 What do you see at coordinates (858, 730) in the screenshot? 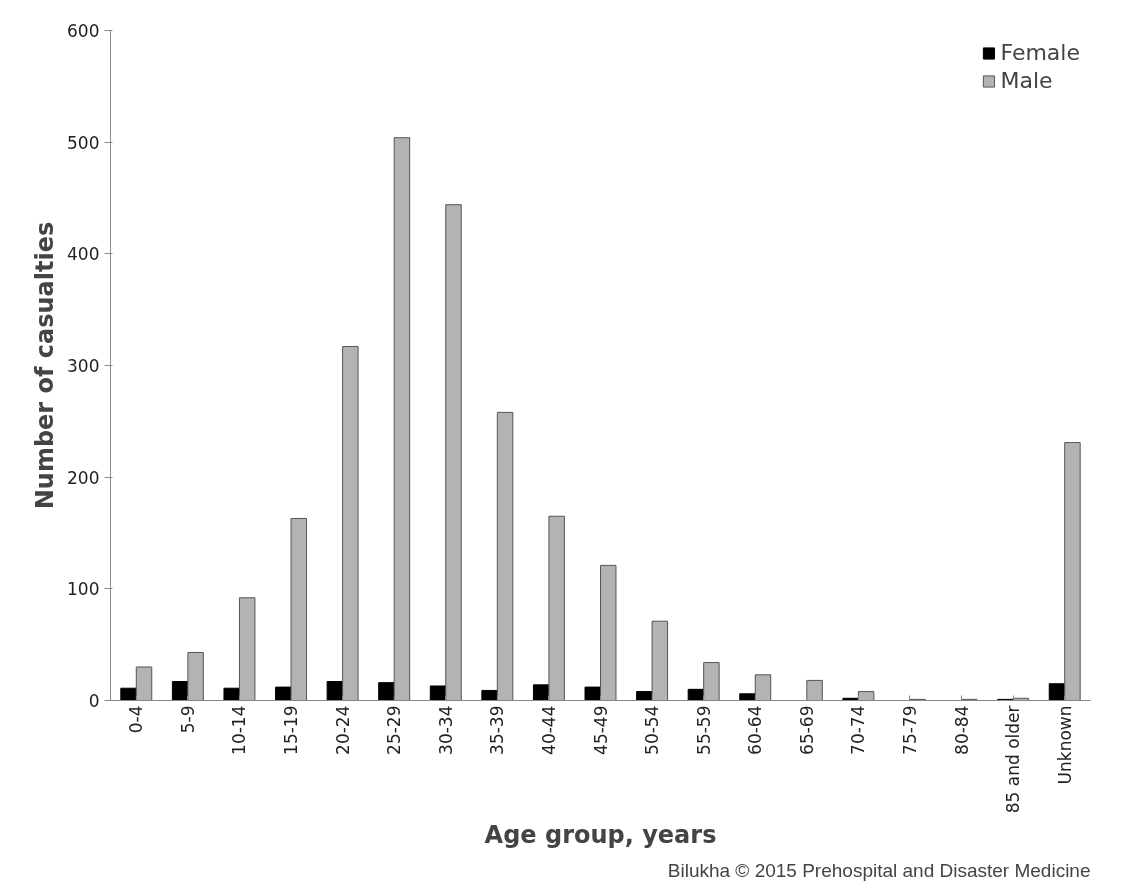
I see `x-tick-label: 70-74` at bounding box center [858, 730].